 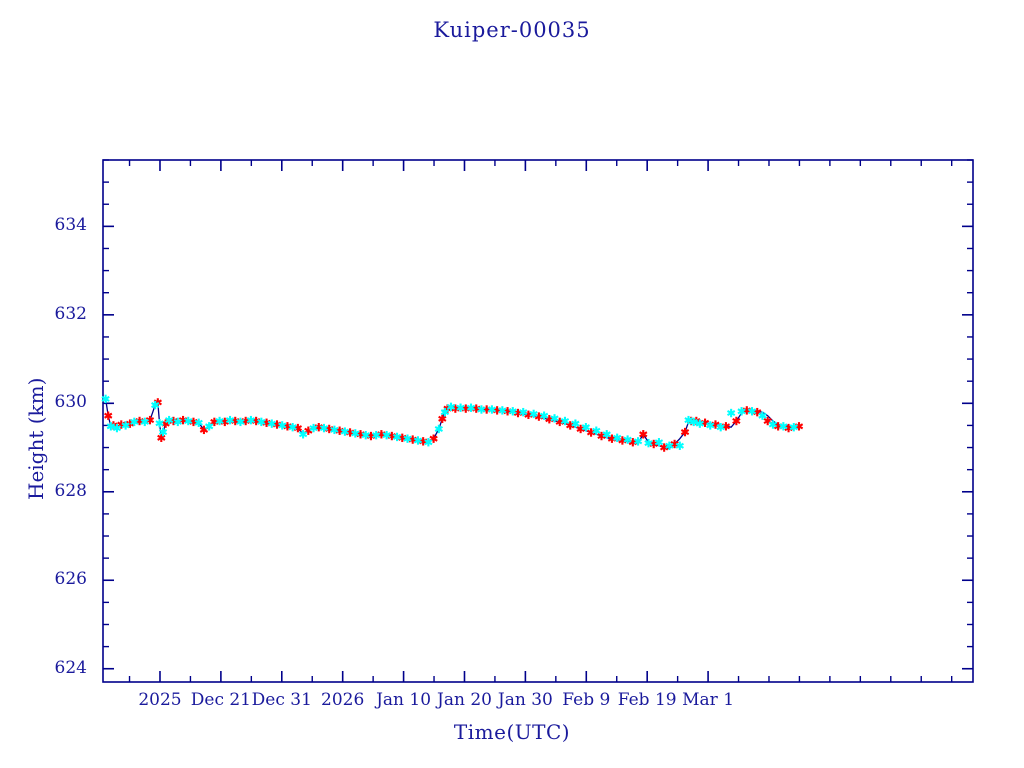 What do you see at coordinates (586, 700) in the screenshot?
I see `x-tick-label: Feb 9` at bounding box center [586, 700].